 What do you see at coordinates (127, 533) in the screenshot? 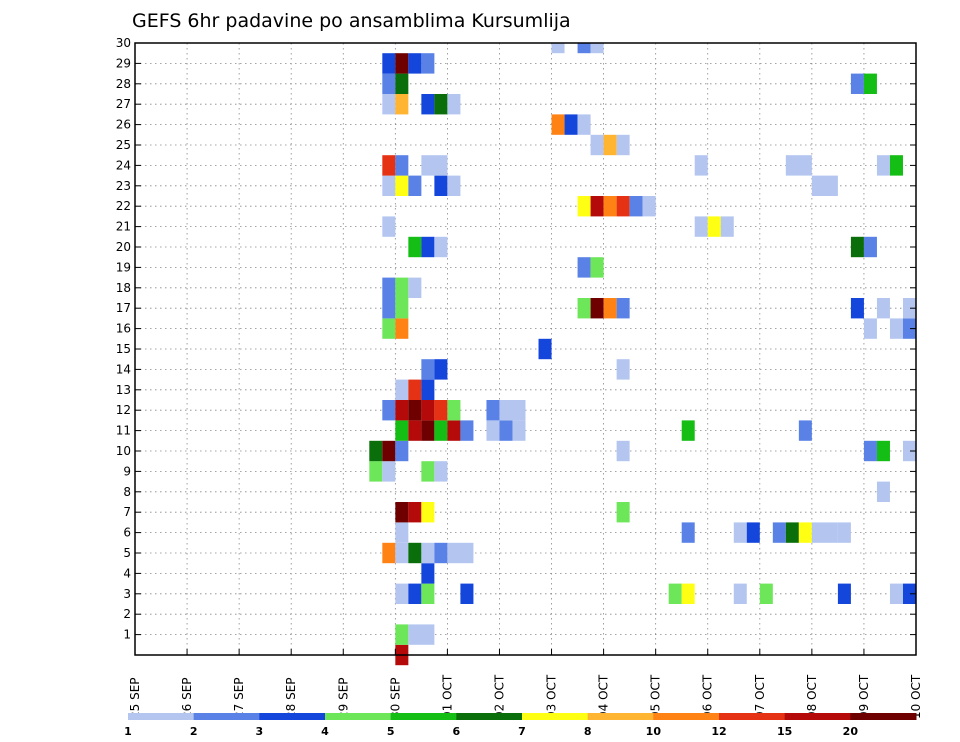
I see `y-tick-label: 6` at bounding box center [127, 533].